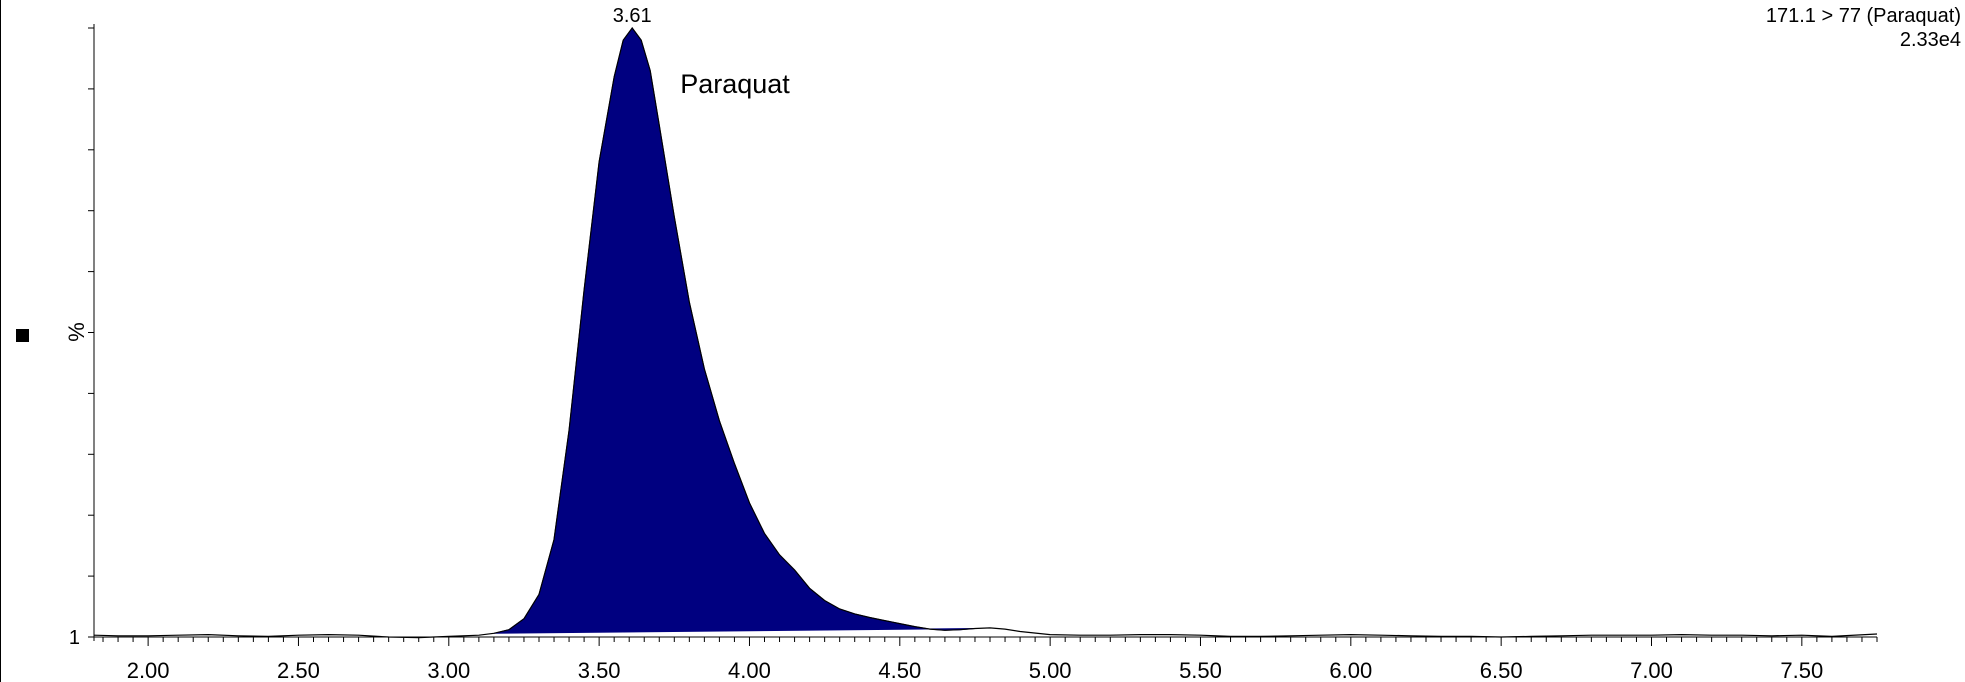 The image size is (1965, 682). I want to click on peak-retention-time-label: 3.61, so click(632, 16).